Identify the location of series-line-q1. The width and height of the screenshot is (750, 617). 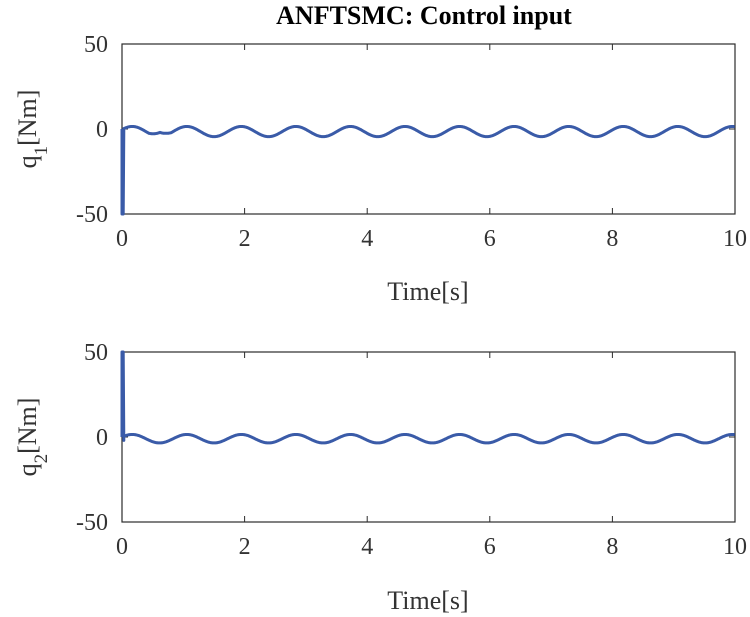
(428, 170).